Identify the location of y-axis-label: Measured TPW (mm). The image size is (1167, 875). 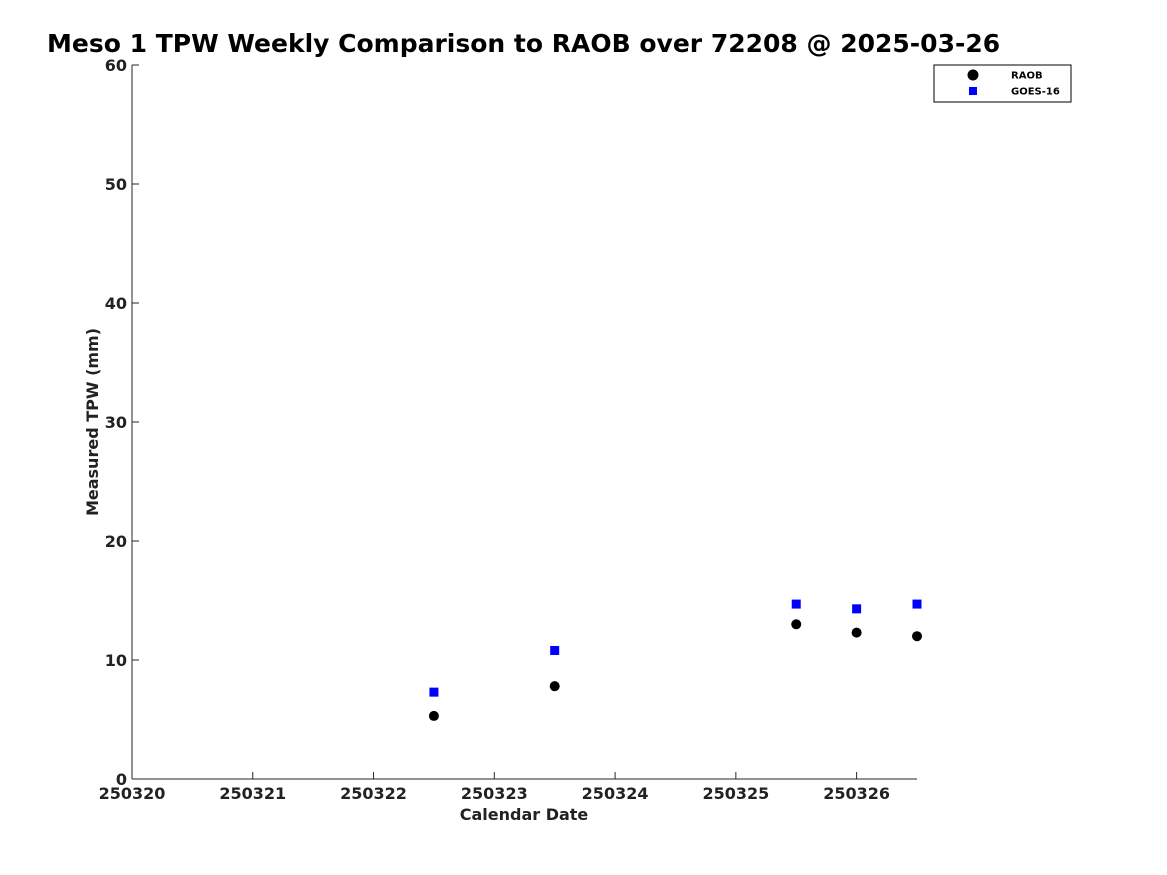
(92, 422).